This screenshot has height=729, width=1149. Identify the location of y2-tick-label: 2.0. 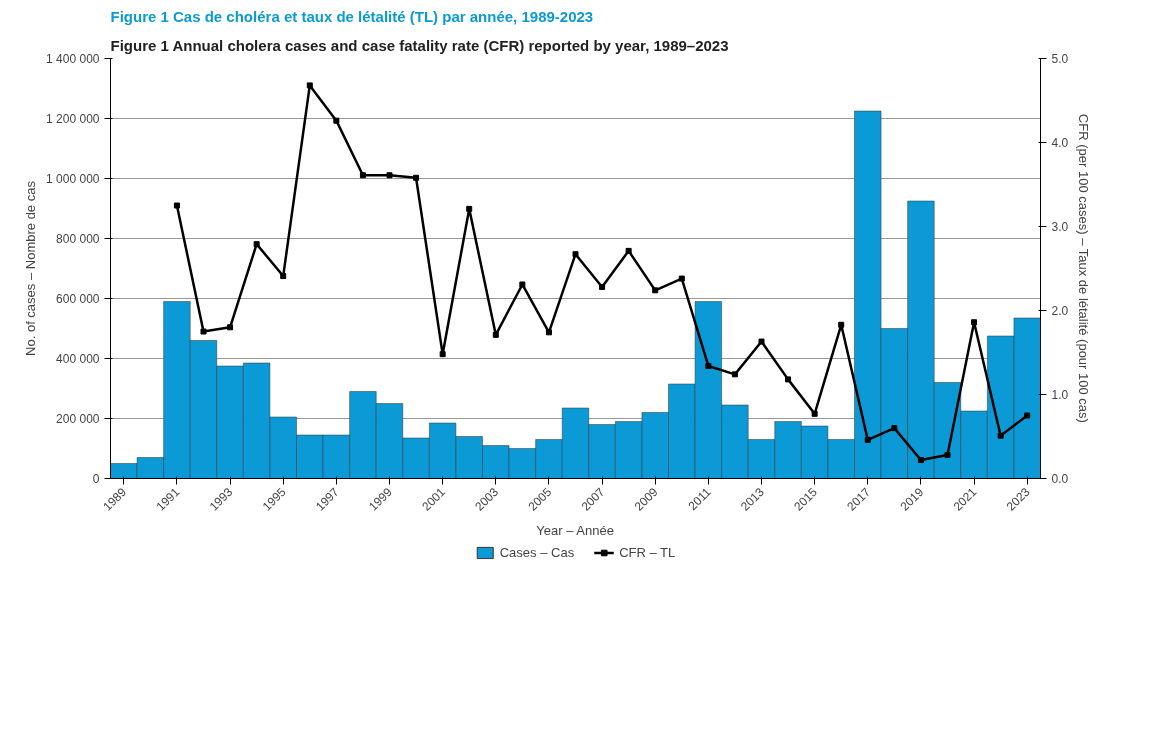
(1060, 311).